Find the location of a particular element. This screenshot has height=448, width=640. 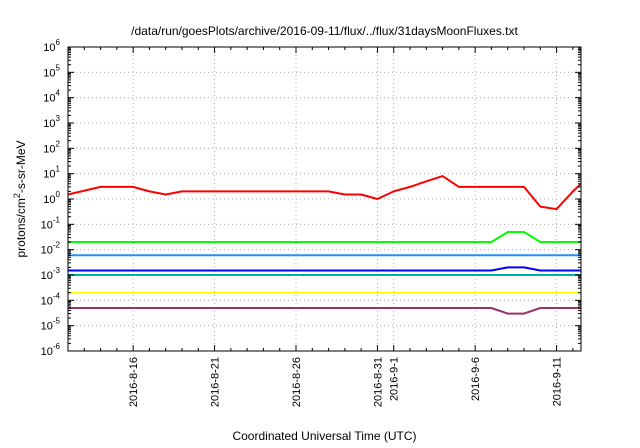

y-tick-label: 10⁻⁴ is located at coordinates (51, 299).